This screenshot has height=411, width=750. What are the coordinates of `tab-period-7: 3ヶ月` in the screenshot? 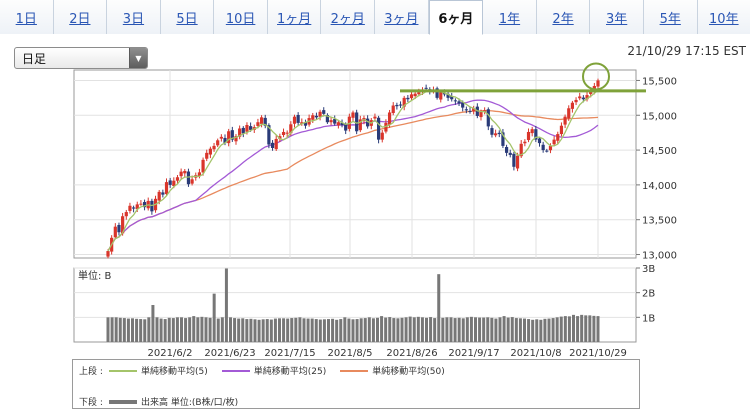 It's located at (402, 17).